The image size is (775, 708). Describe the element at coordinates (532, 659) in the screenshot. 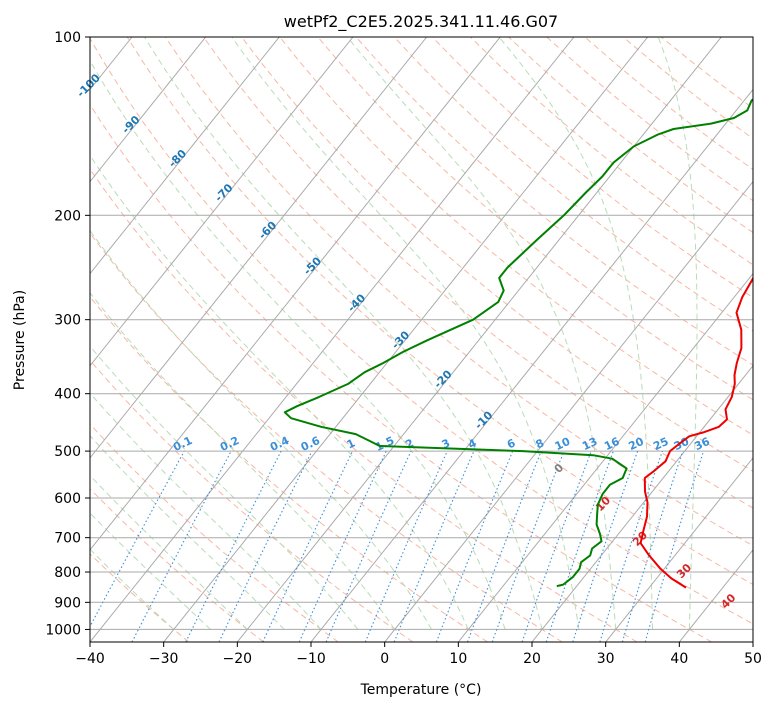

I see `x-tick-label: 20` at that location.